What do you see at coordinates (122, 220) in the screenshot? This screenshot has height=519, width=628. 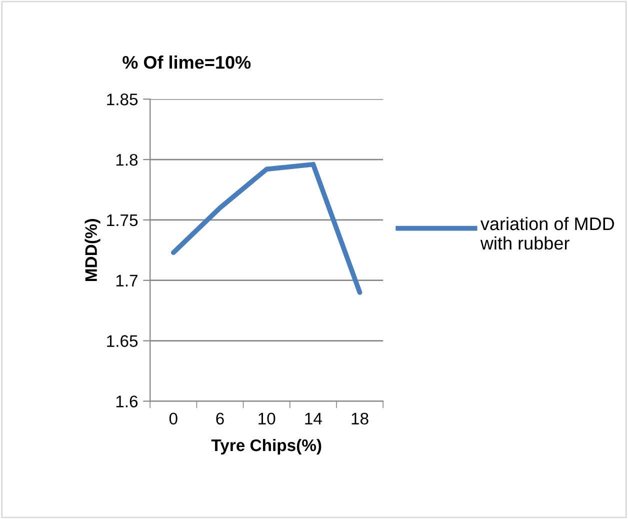 I see `y-tick-label: 1.75` at bounding box center [122, 220].